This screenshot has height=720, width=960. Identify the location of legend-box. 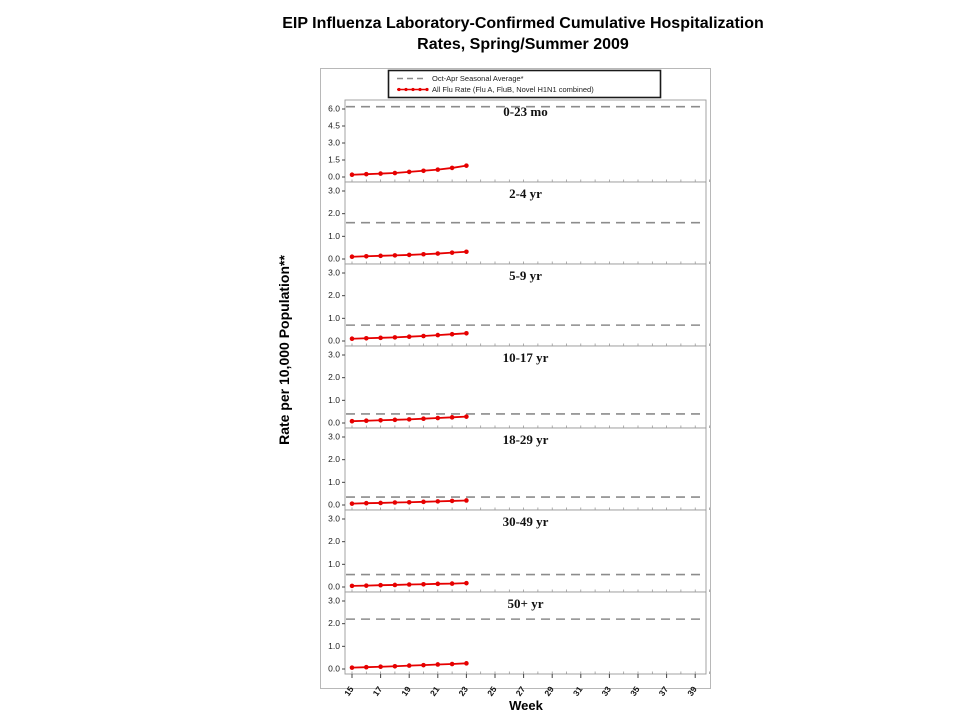
(524, 84).